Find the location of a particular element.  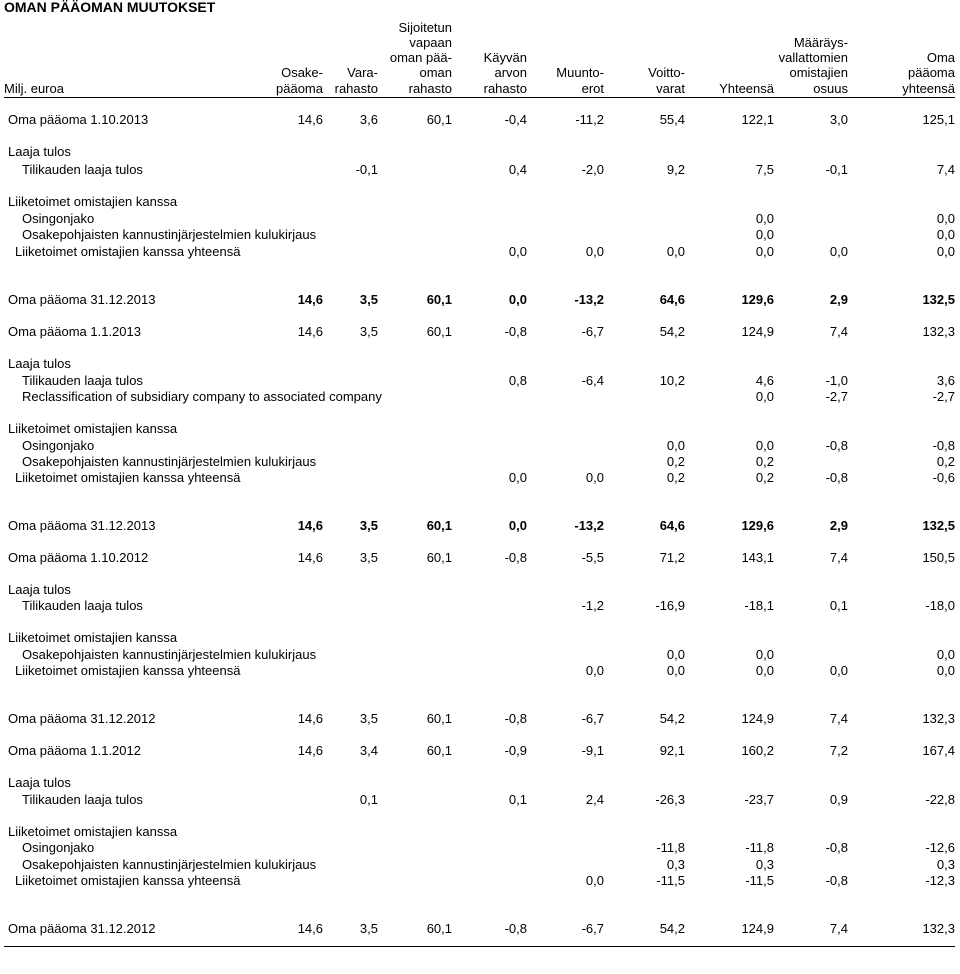

cell-voitto: 64,6 is located at coordinates (672, 299).